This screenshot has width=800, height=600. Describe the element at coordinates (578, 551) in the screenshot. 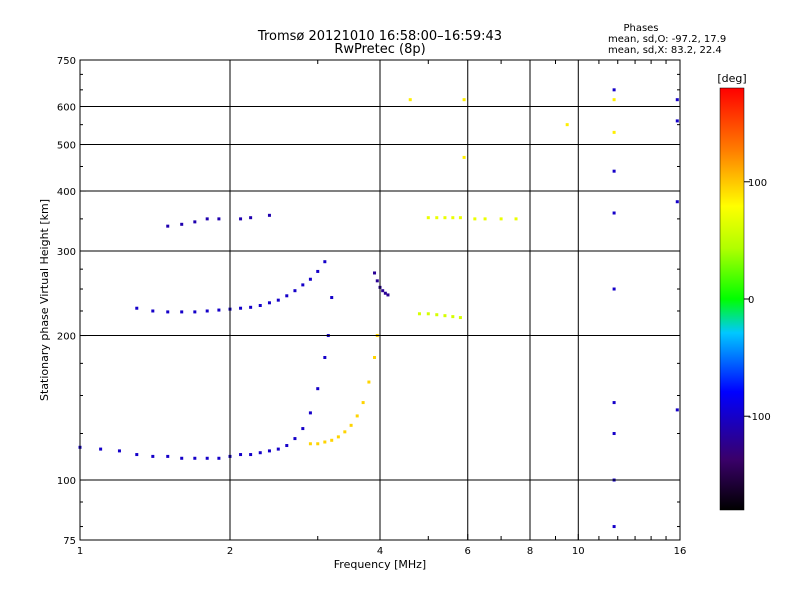

I see `x-tick-label-5: 10` at that location.